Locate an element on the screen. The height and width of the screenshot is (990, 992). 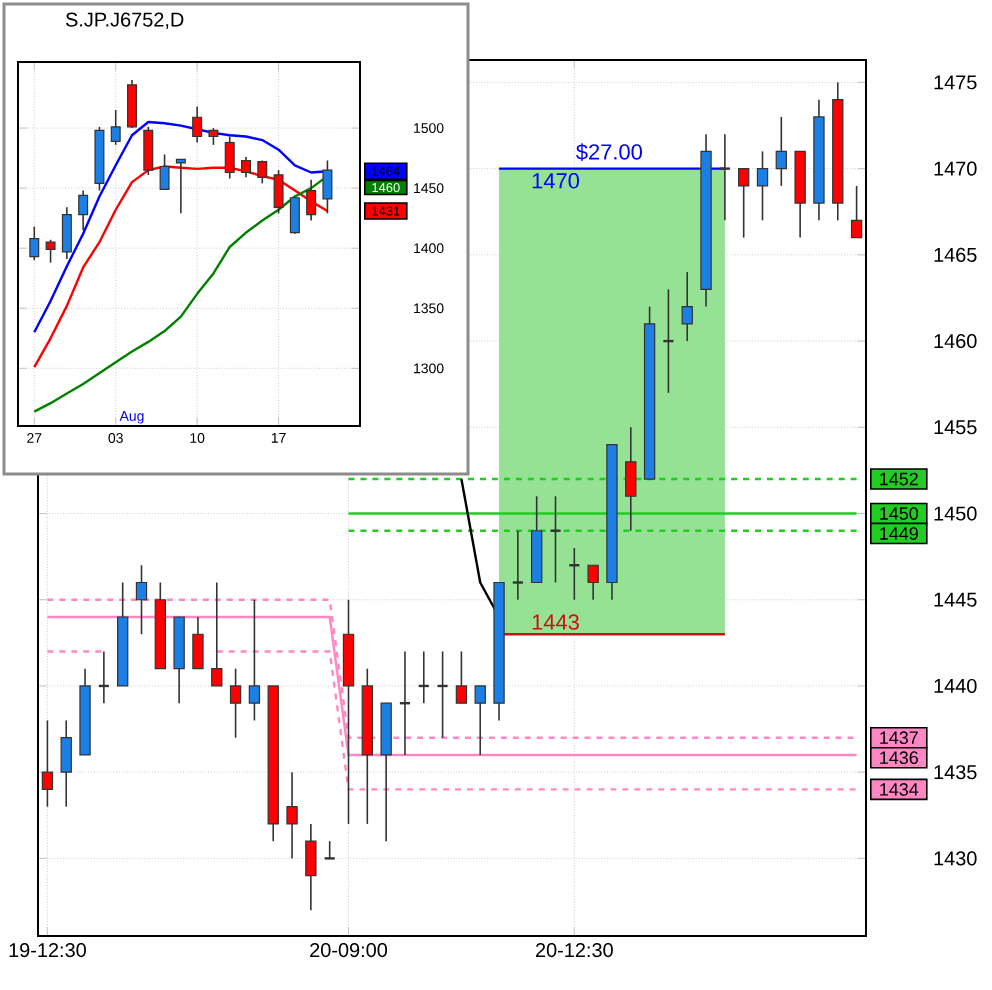
annotation: 1450 is located at coordinates (899, 513).